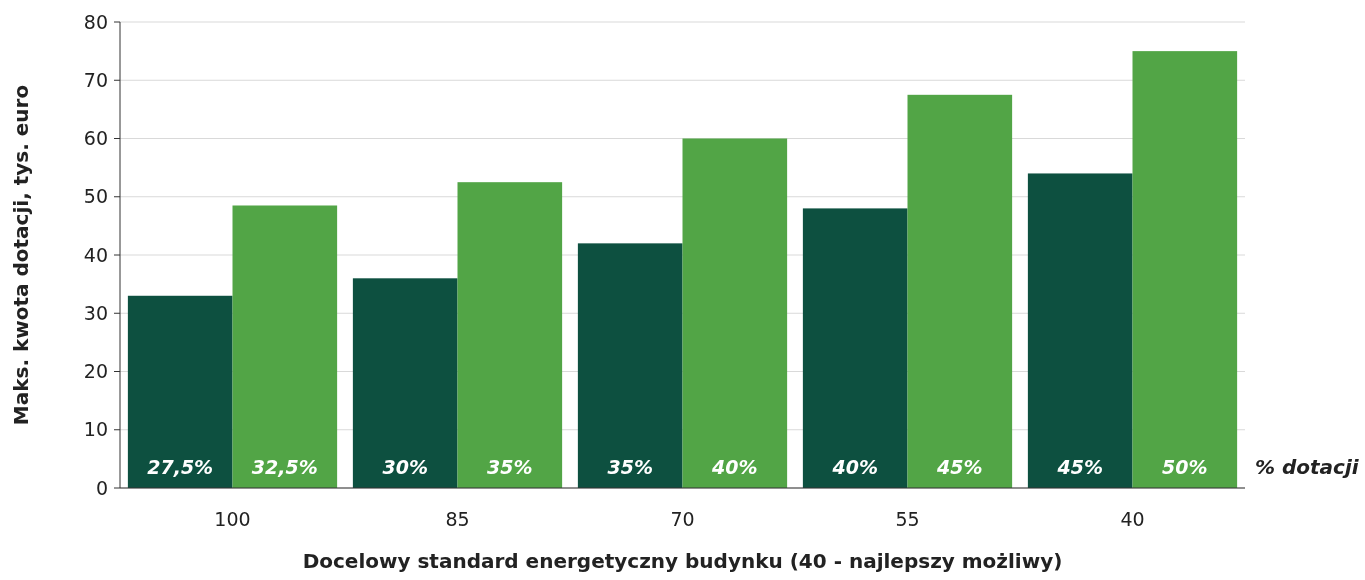 The image size is (1365, 580). What do you see at coordinates (95, 429) in the screenshot?
I see `y-tick-label: 10` at bounding box center [95, 429].